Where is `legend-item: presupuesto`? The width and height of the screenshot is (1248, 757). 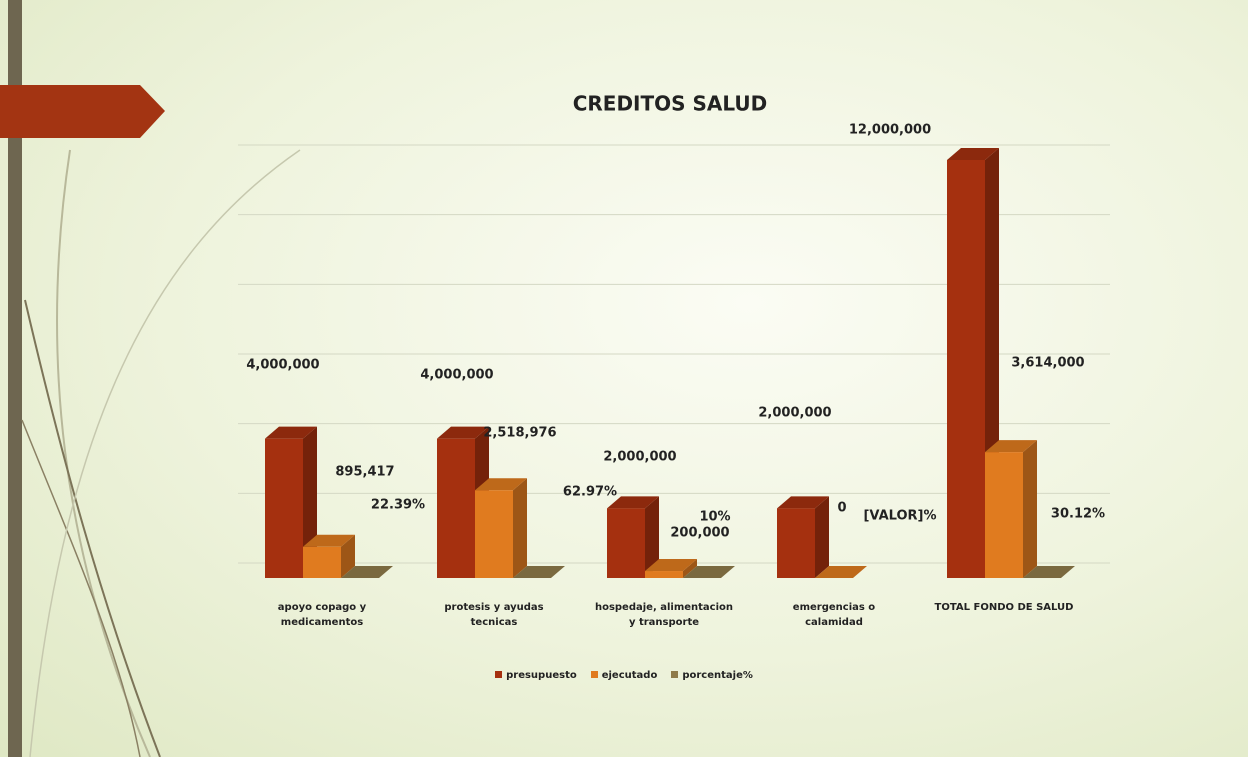 legend-item: presupuesto is located at coordinates (536, 675).